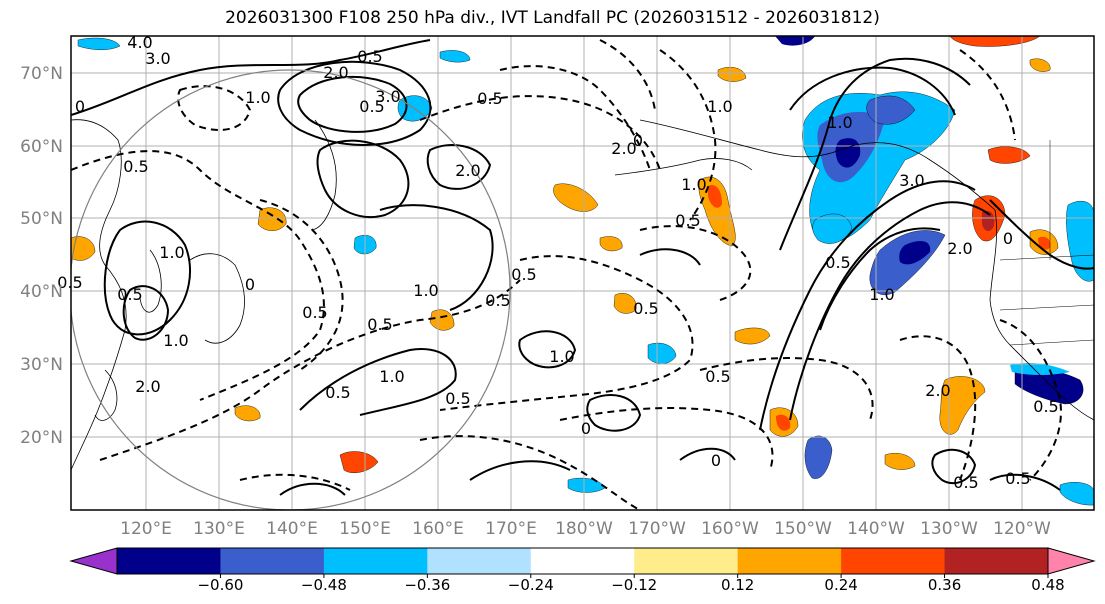 The width and height of the screenshot is (1105, 604). I want to click on lat-label: 20°N, so click(41, 438).